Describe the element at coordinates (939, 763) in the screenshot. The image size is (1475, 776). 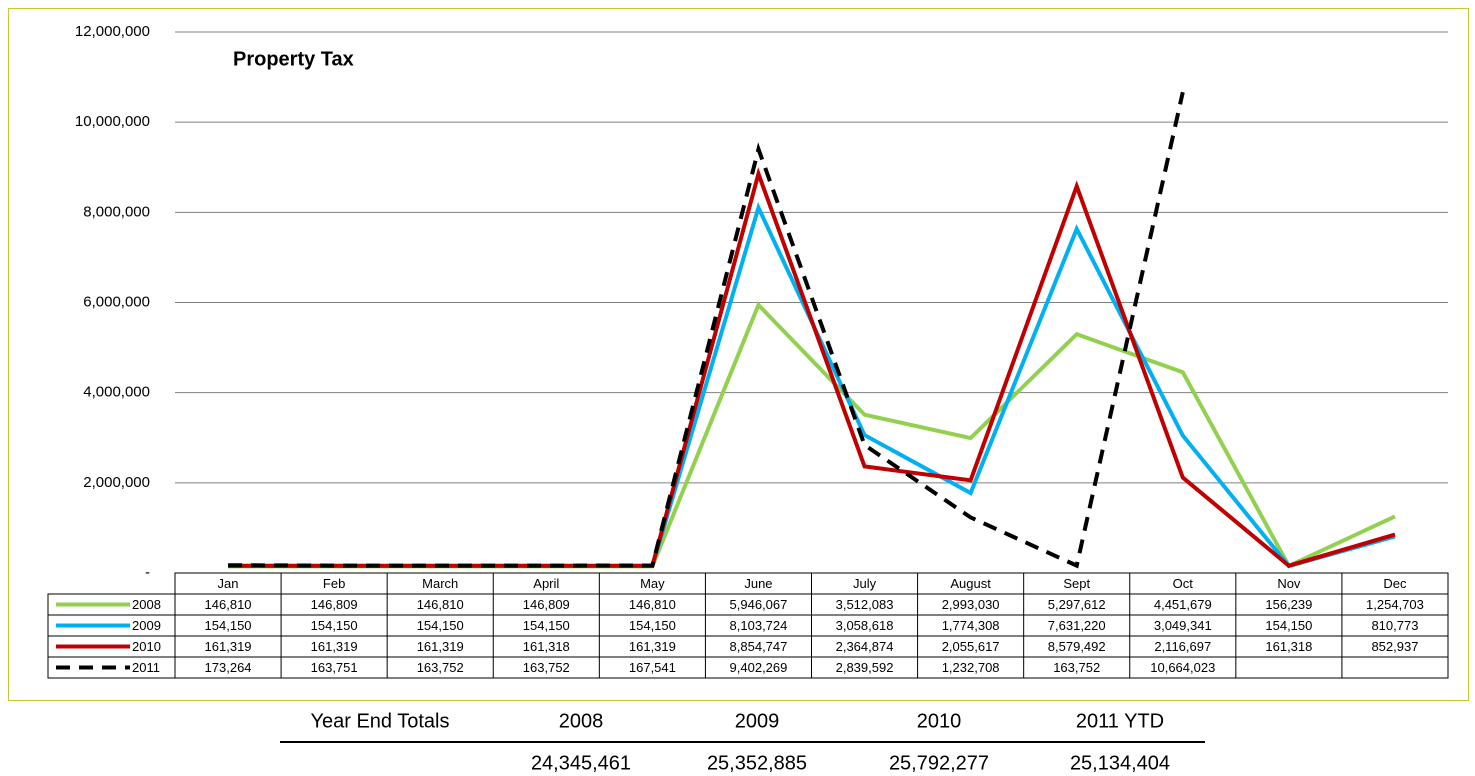
I see `totals-value: 25,792,277` at that location.